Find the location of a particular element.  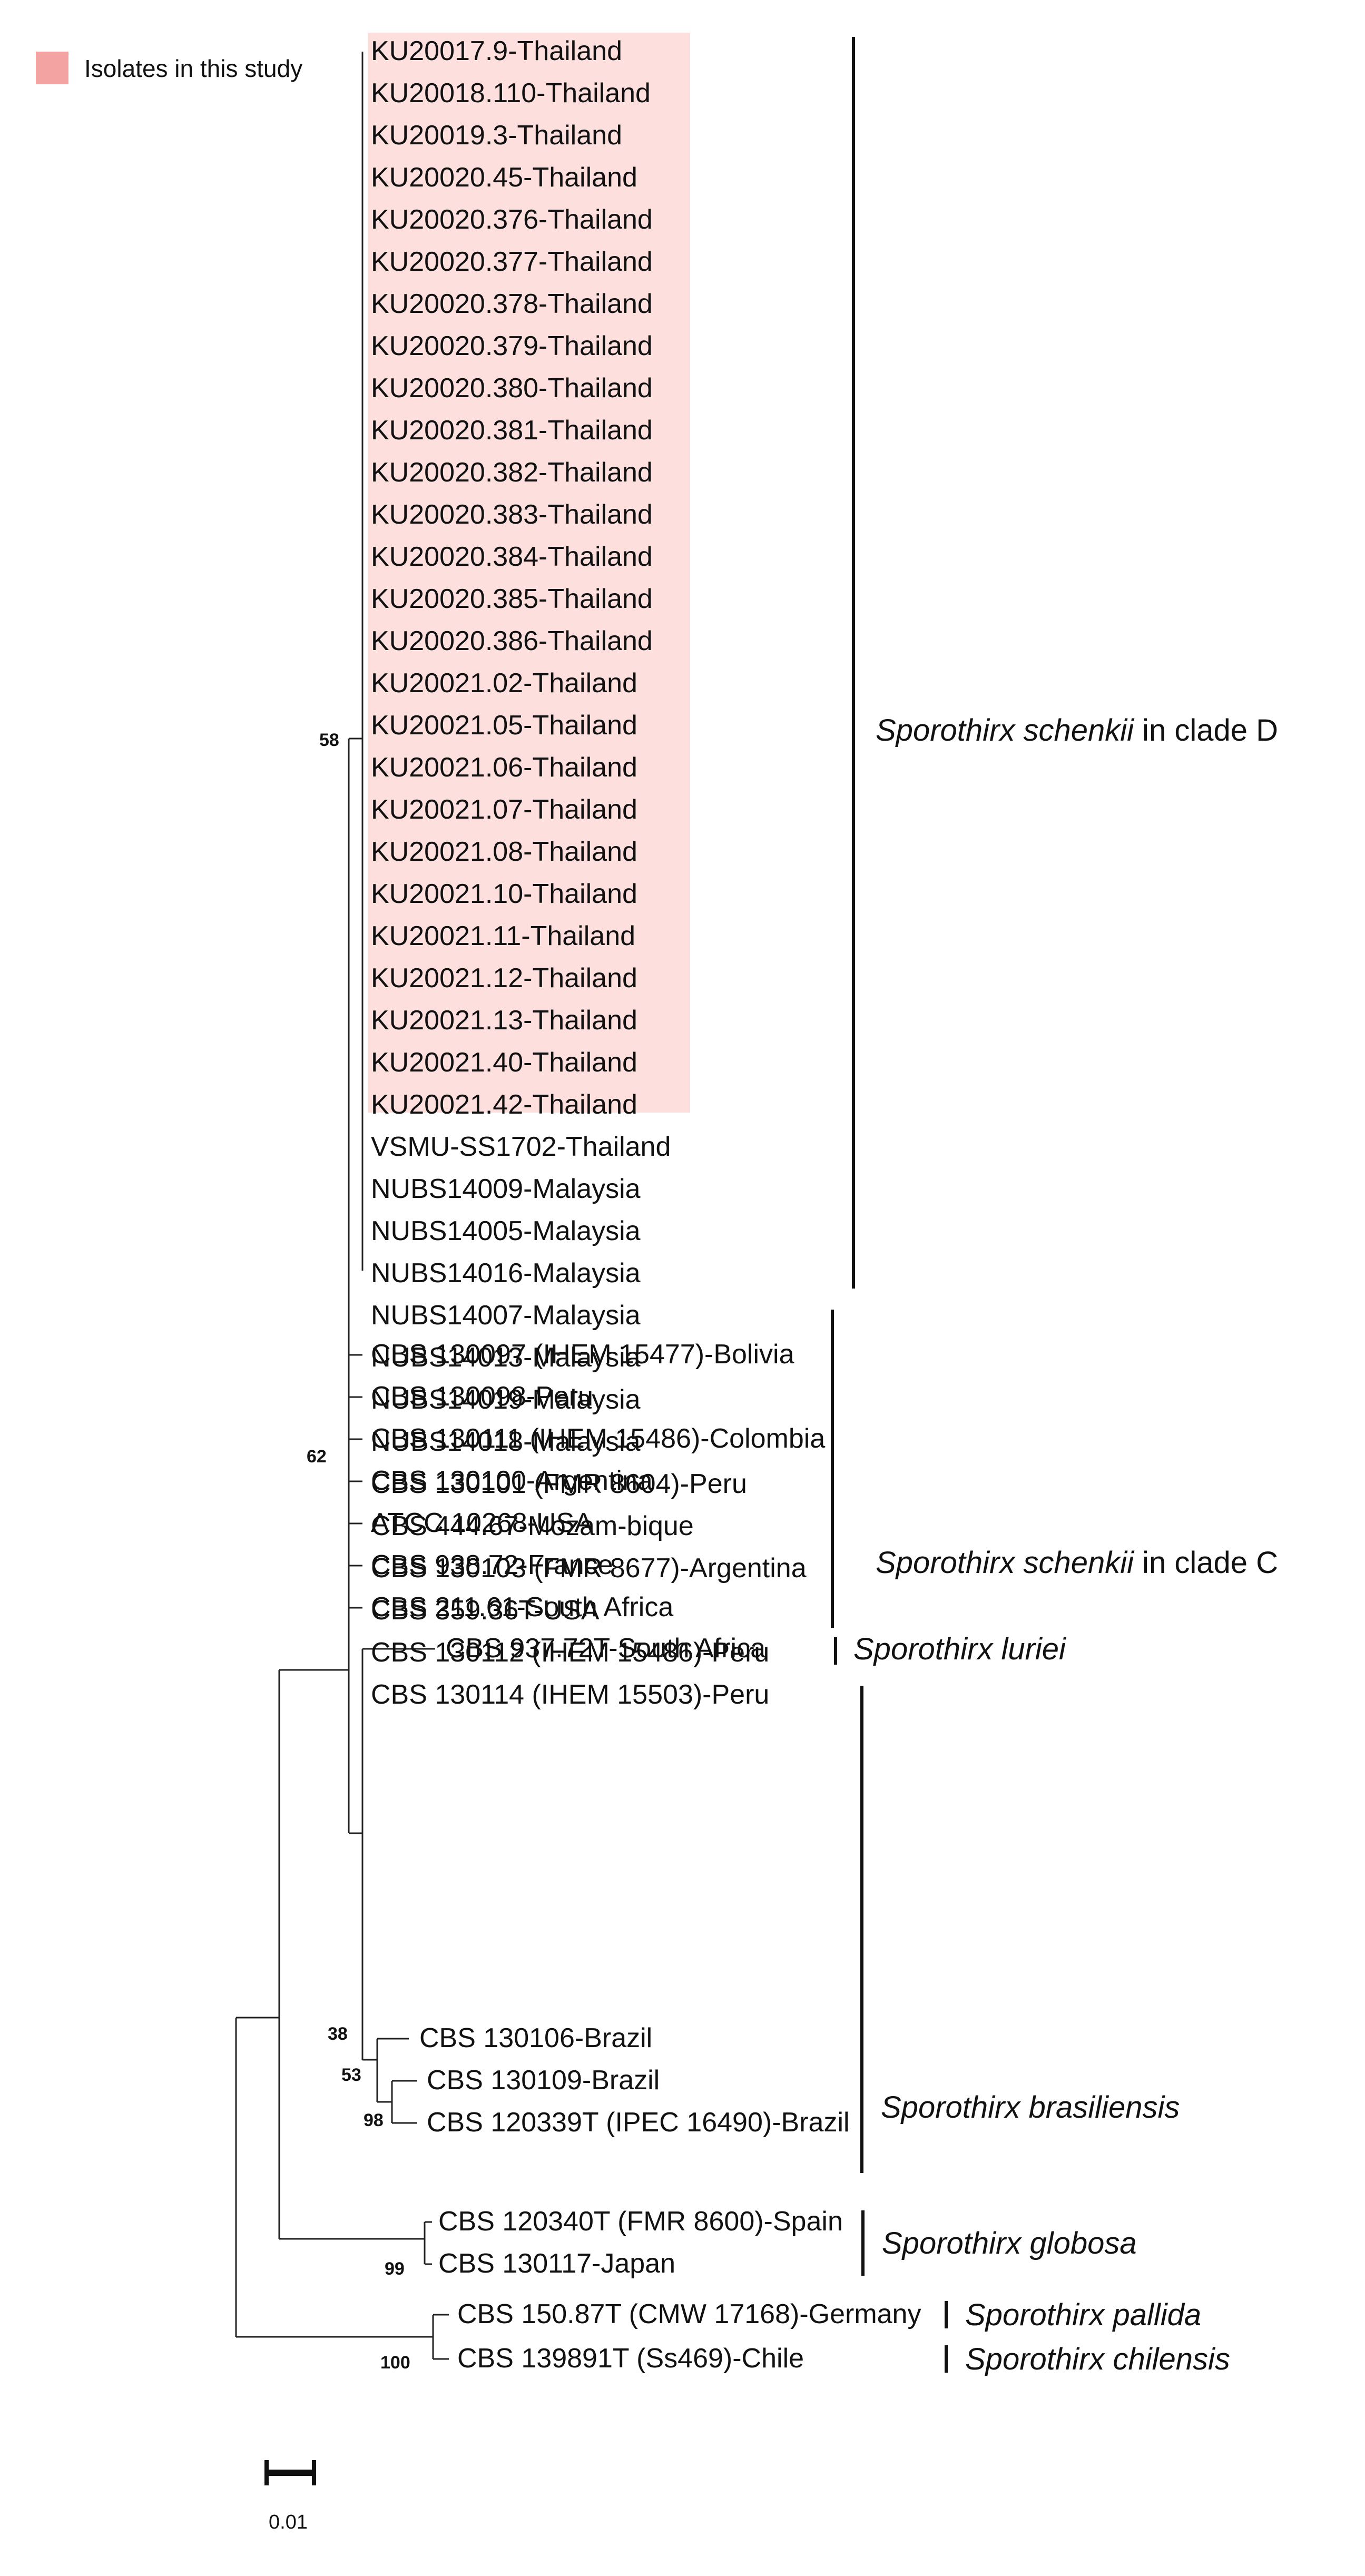

clade-label-luriei: Sporothirx luriei is located at coordinates (960, 1649).